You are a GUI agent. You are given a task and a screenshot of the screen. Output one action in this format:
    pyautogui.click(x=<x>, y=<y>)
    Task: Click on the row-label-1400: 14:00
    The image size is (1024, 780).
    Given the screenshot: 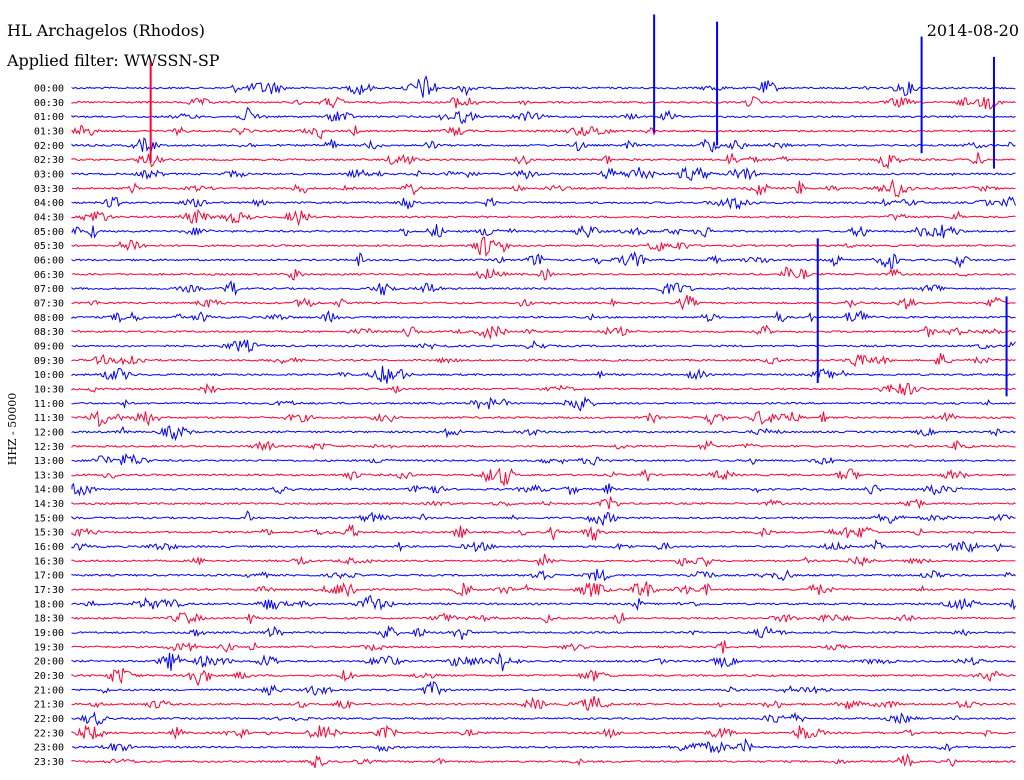 What is the action you would take?
    pyautogui.click(x=49, y=490)
    